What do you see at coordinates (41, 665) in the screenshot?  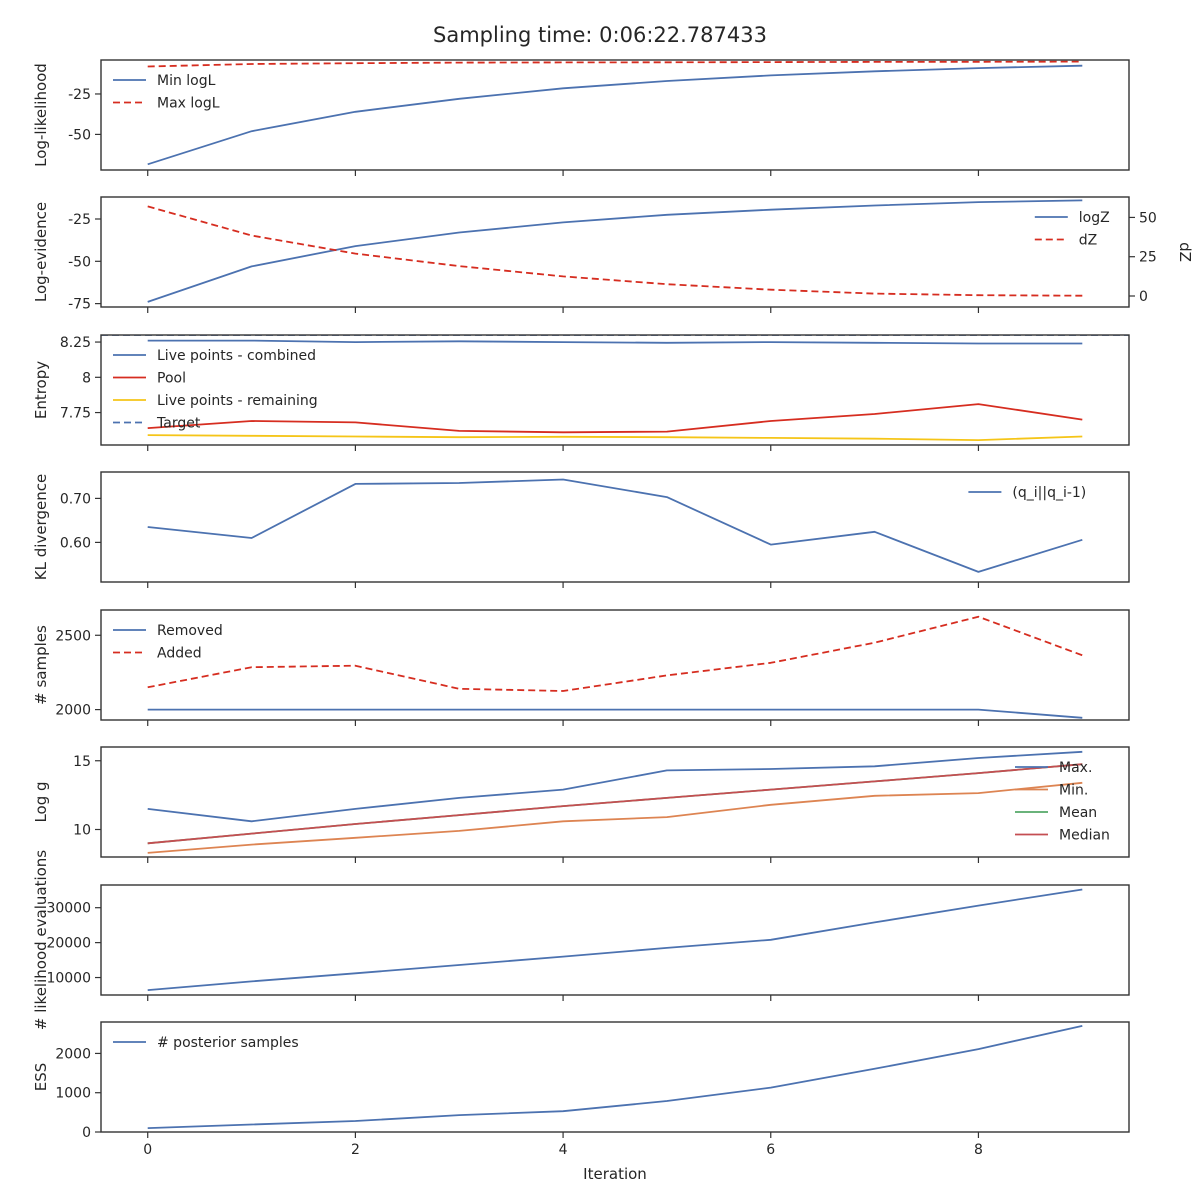 I see `y-axis-label: # samples` at bounding box center [41, 665].